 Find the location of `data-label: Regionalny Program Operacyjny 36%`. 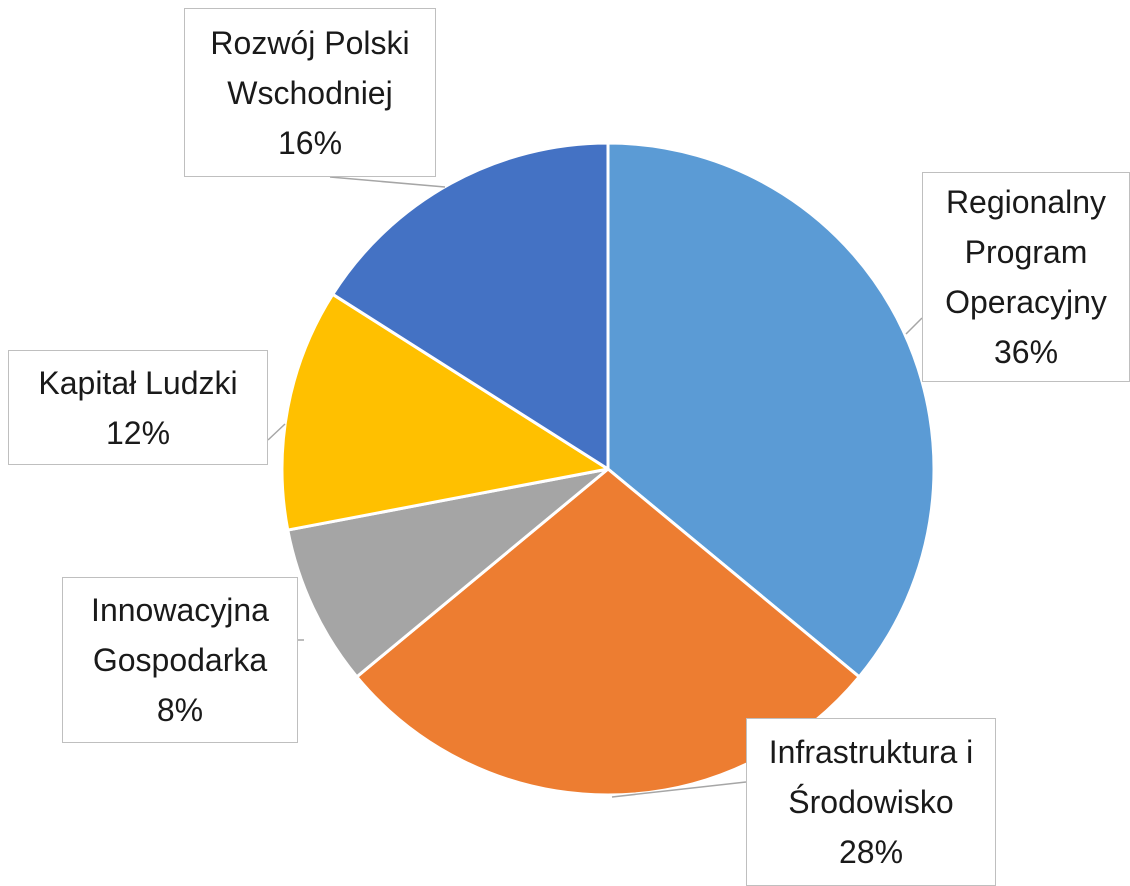

data-label: Regionalny Program Operacyjny 36% is located at coordinates (1026, 277).